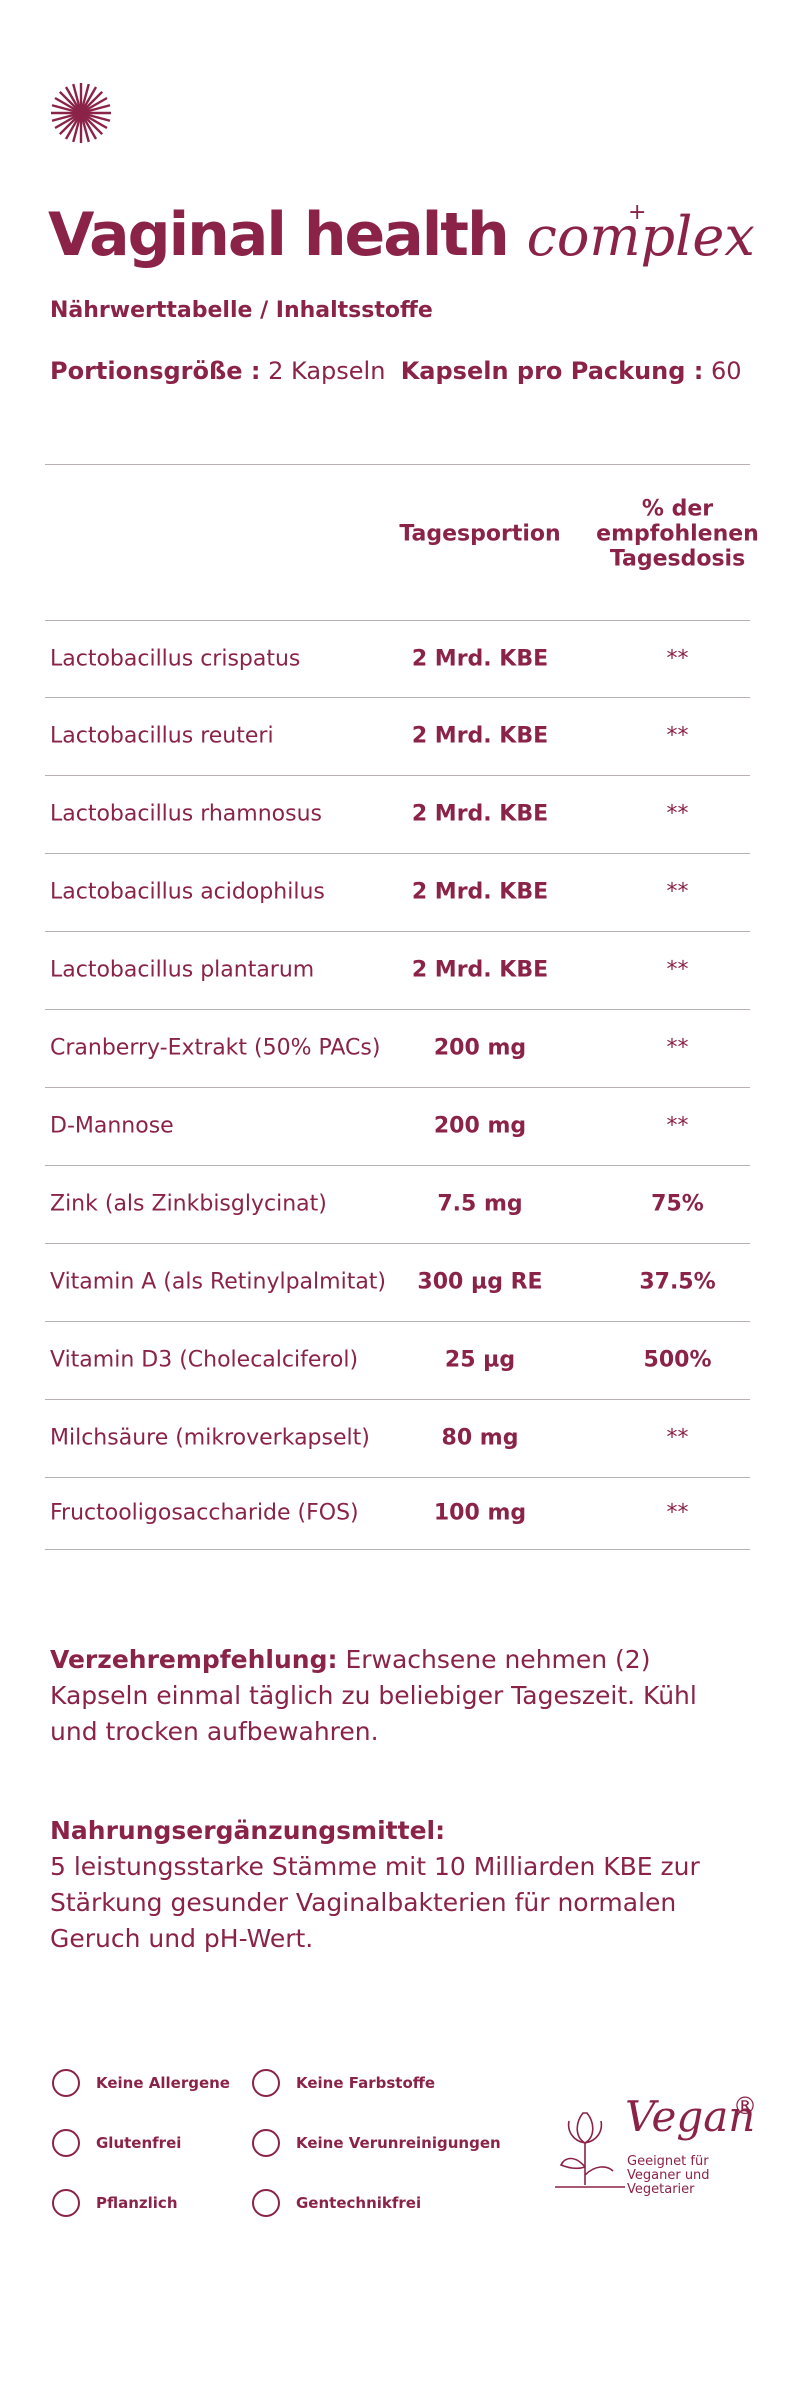 This screenshot has height=2382, width=786. Describe the element at coordinates (163, 2083) in the screenshot. I see `badge-label: Keine Allergene` at that location.